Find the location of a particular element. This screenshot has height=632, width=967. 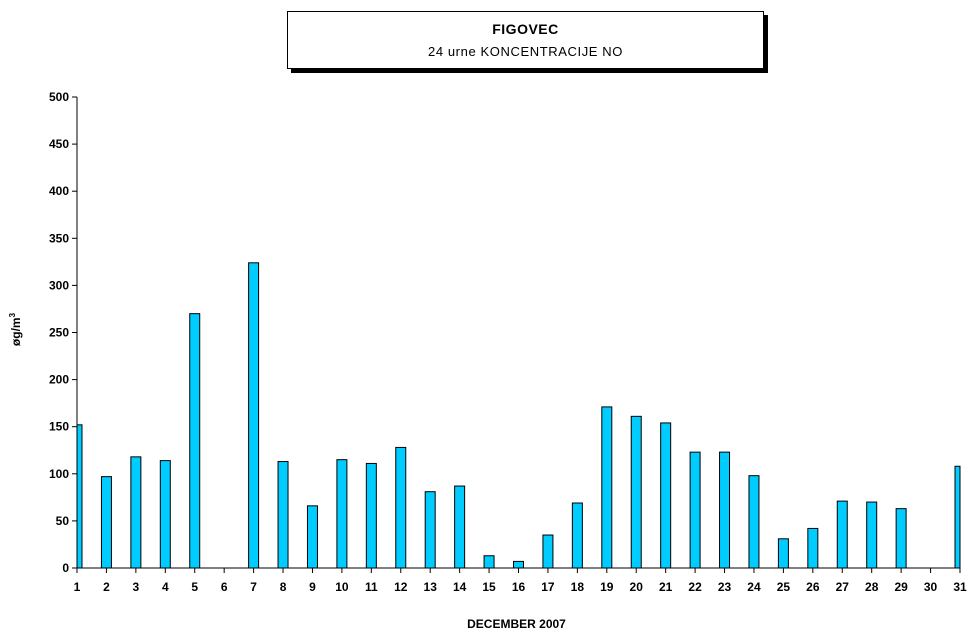

x-tick-label: 1 is located at coordinates (77, 587).